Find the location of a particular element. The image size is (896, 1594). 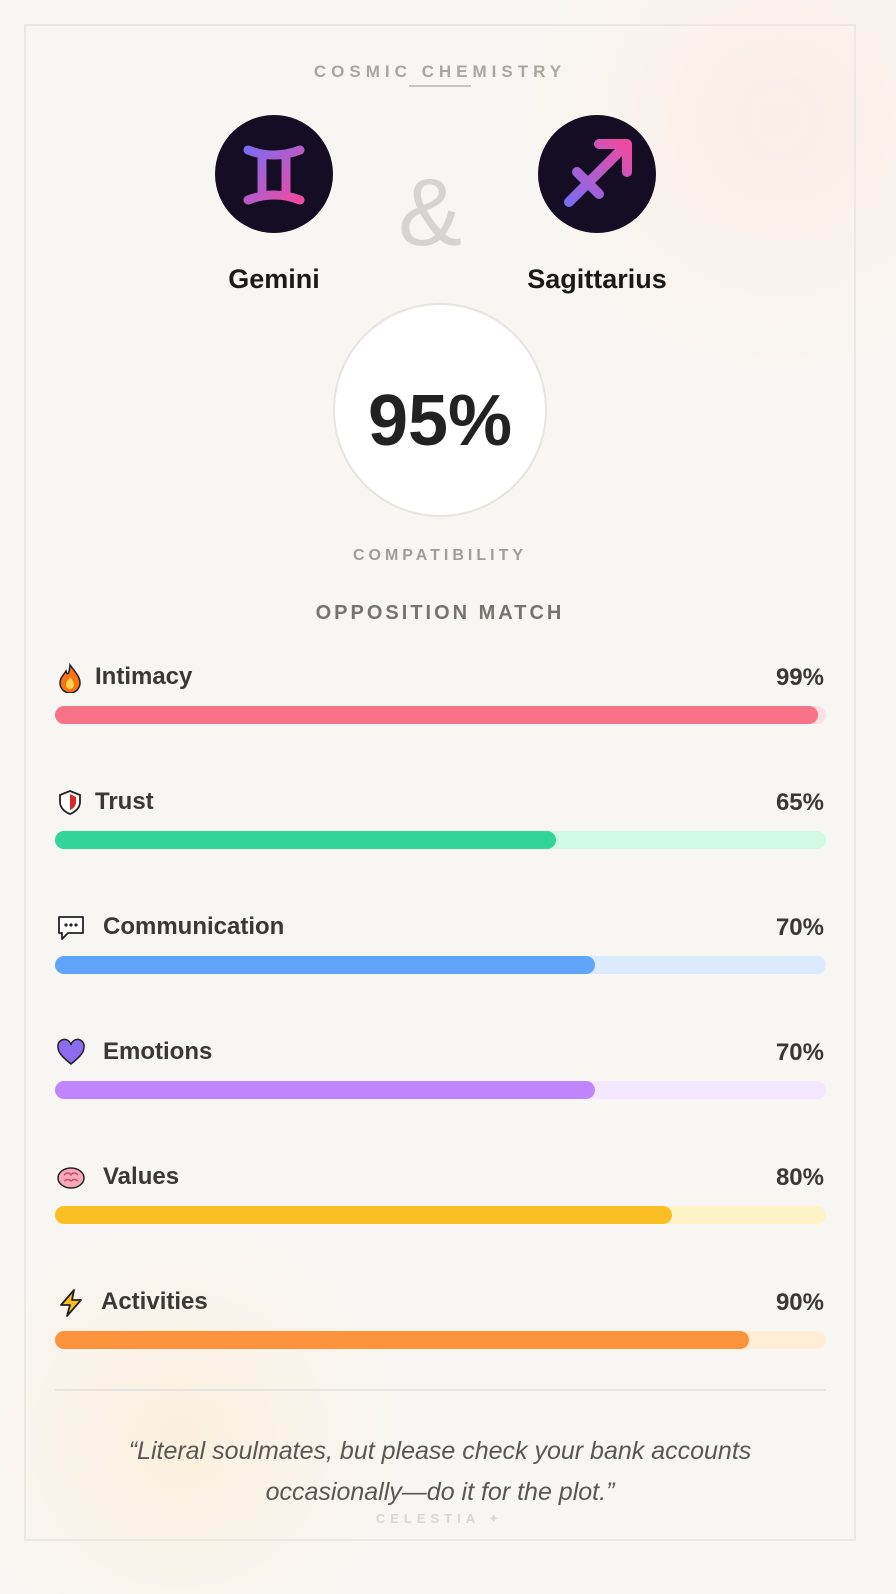

divider is located at coordinates (440, 1390).